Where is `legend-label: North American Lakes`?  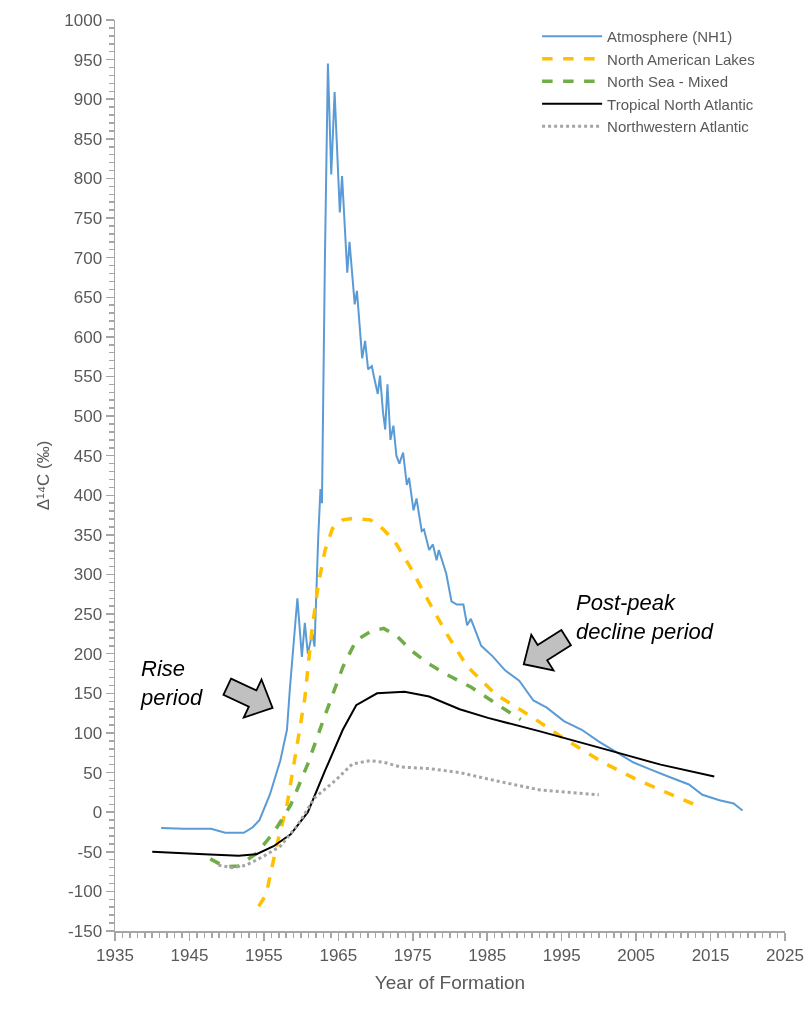 legend-label: North American Lakes is located at coordinates (681, 59).